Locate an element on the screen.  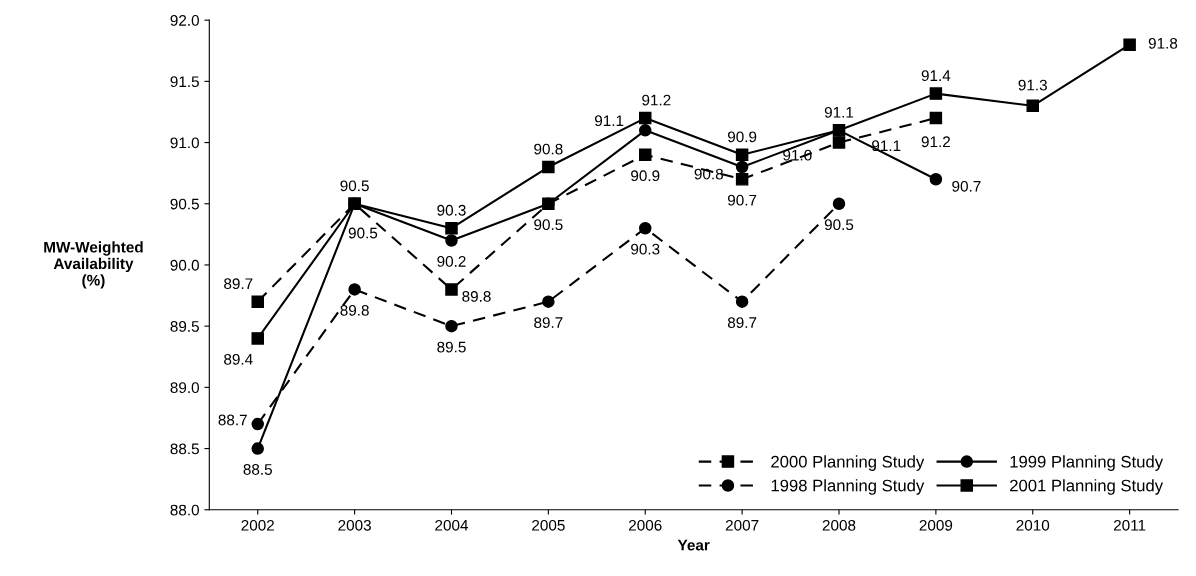
legend-label: 1998 Planning Study is located at coordinates (848, 487).